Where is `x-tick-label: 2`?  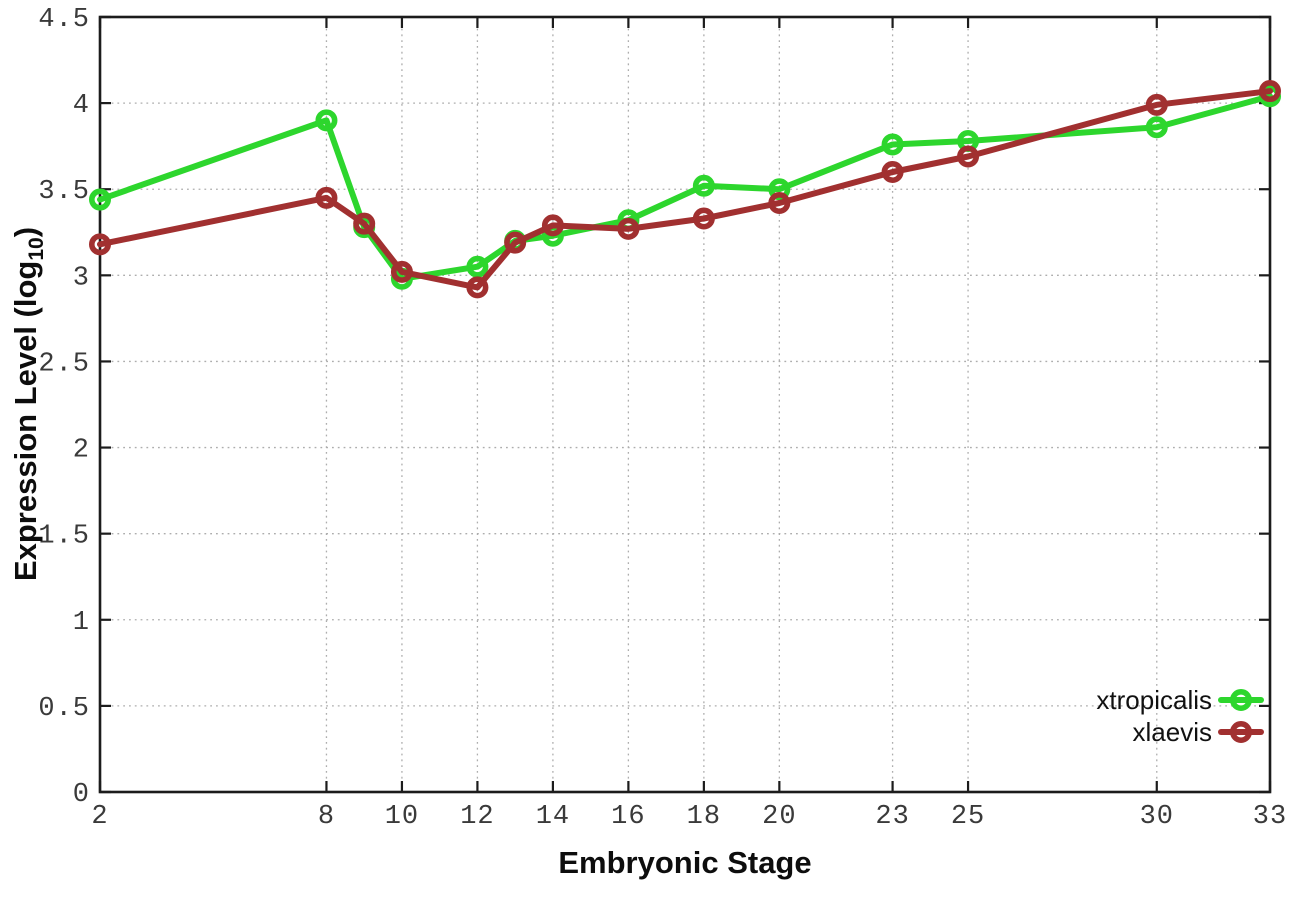
x-tick-label: 2 is located at coordinates (99, 817).